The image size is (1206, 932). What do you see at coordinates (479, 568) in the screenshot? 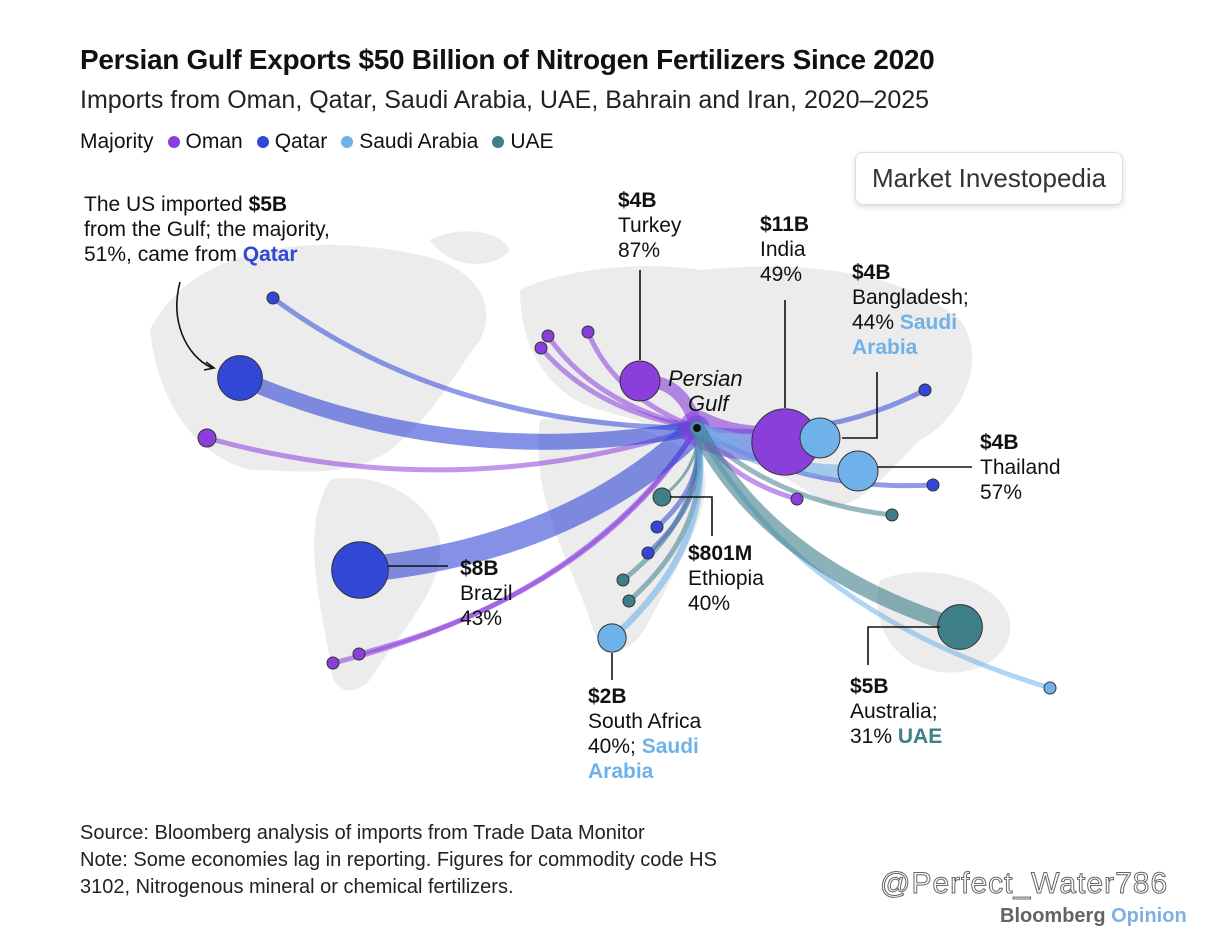
I see `ann-value: $8B` at bounding box center [479, 568].